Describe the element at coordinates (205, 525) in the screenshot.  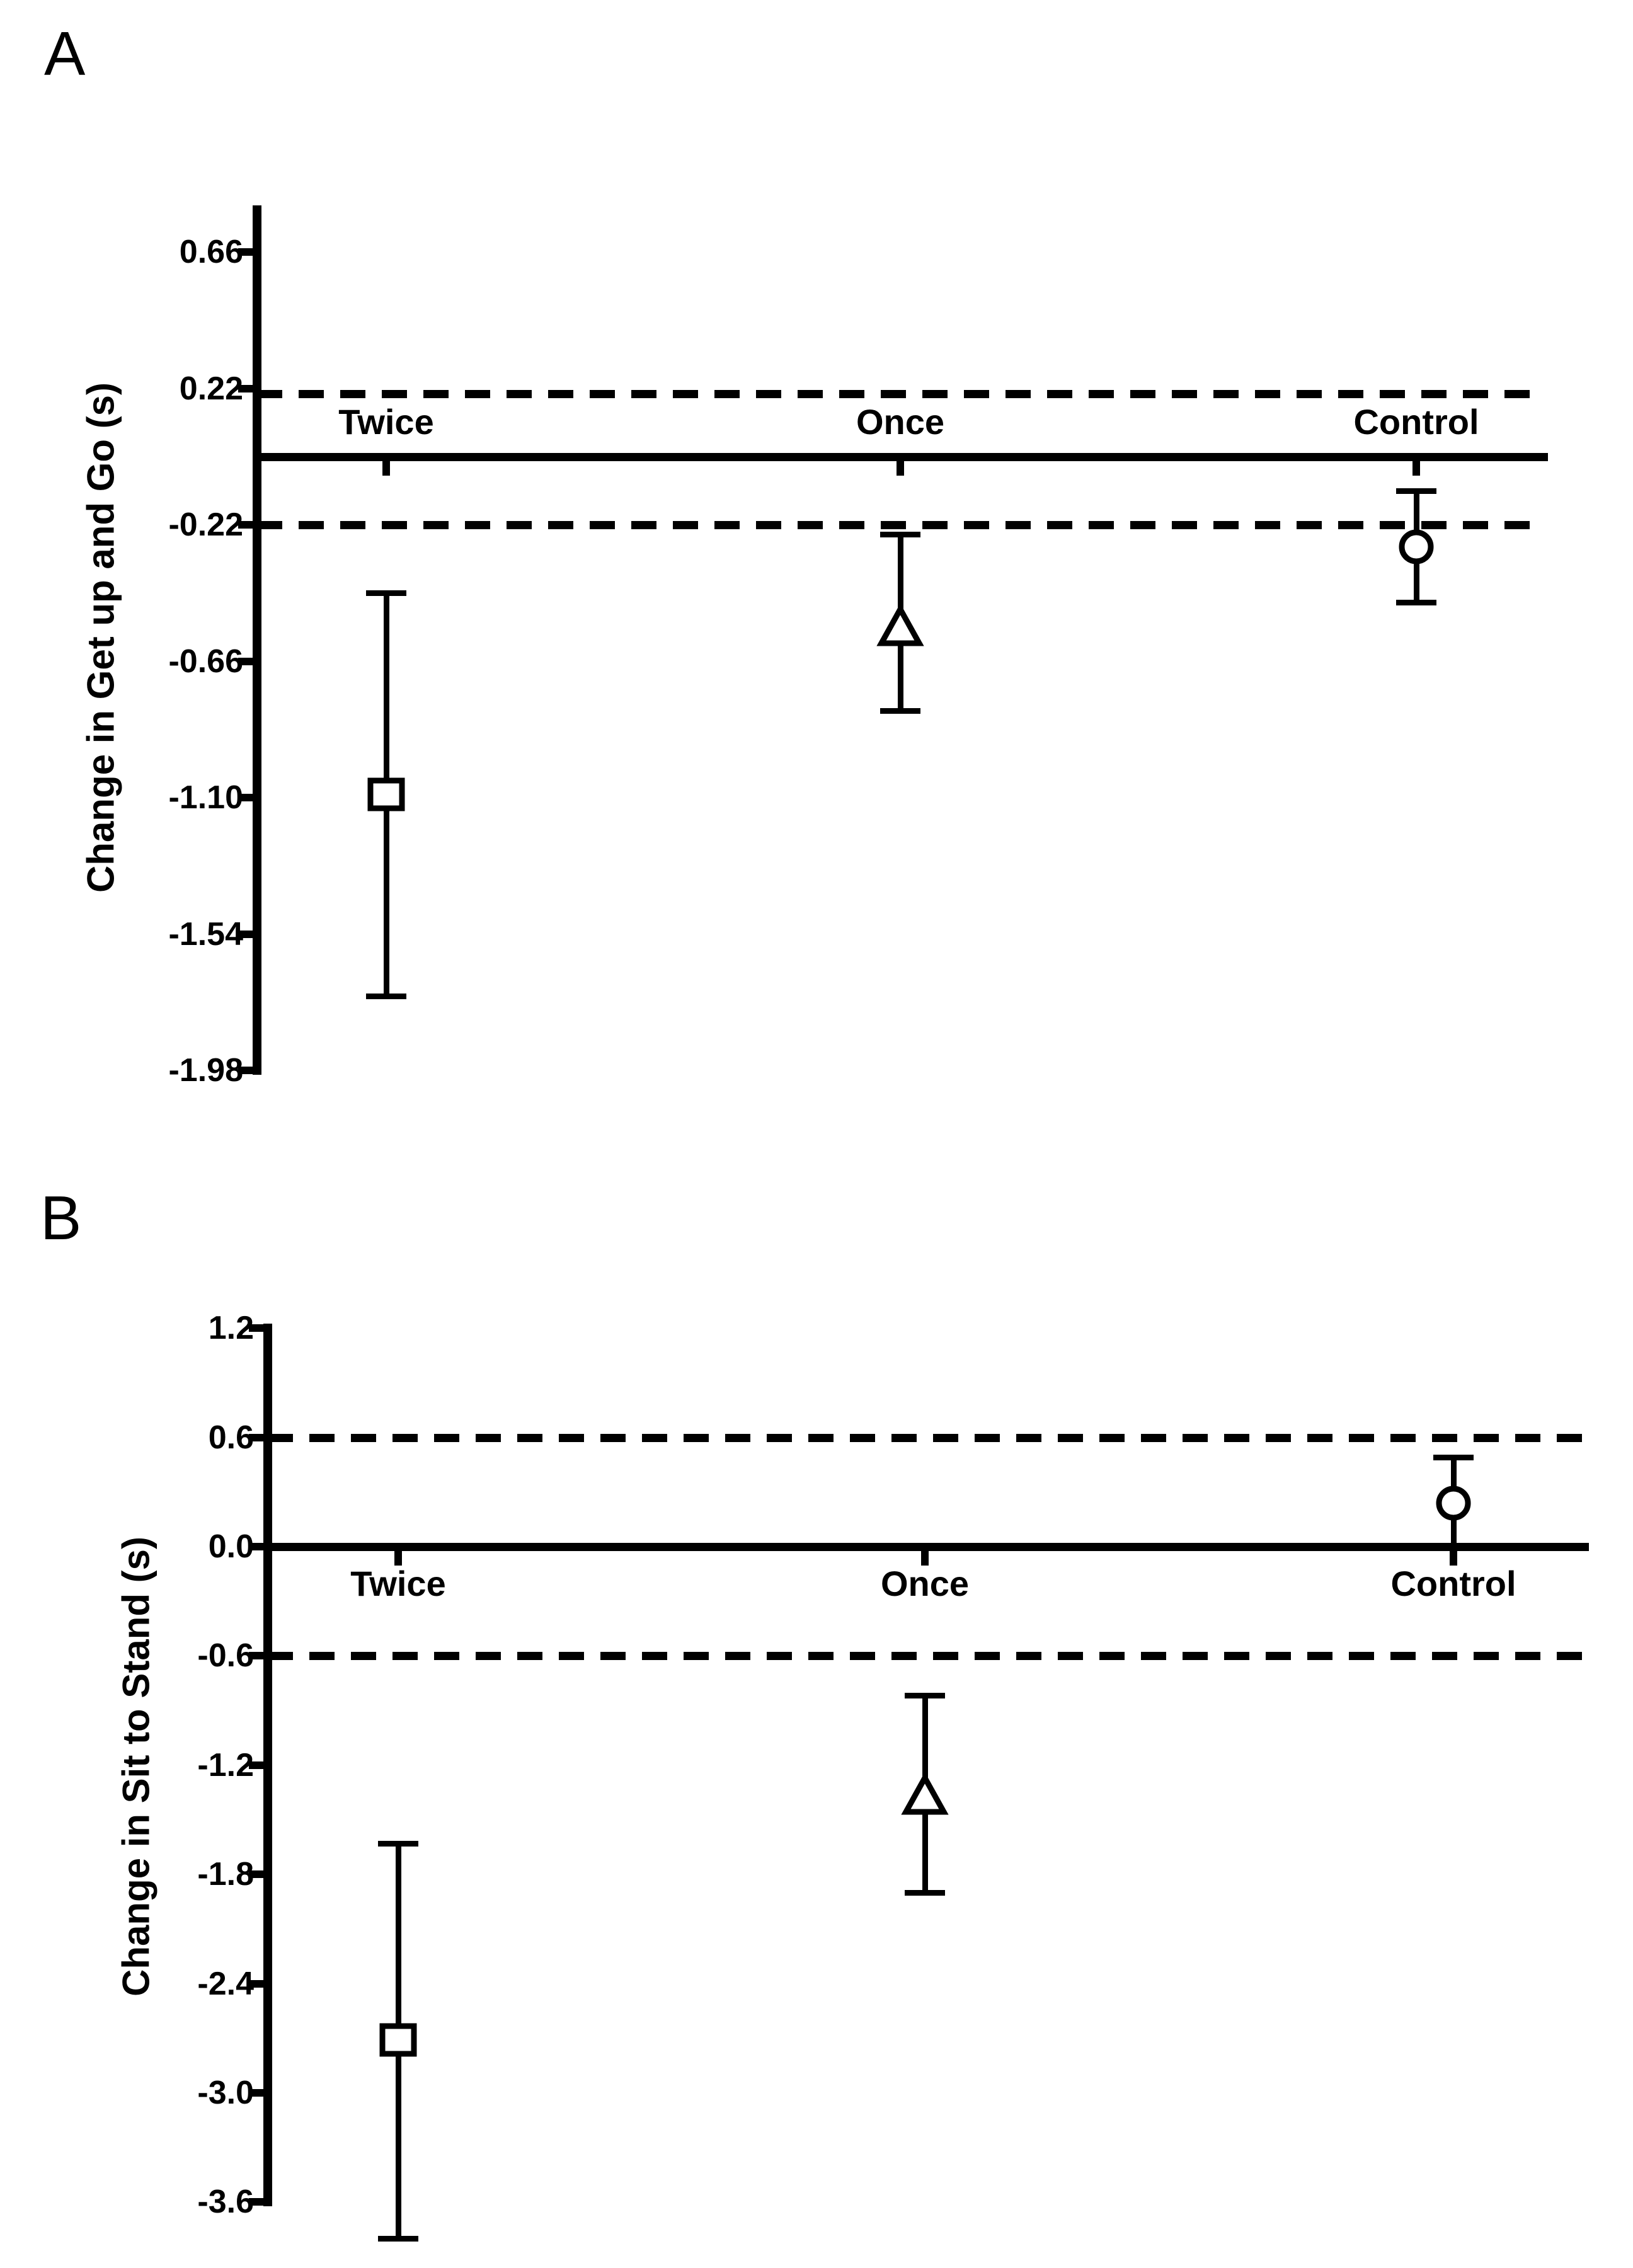
I see `y-tick-label-A: -0.22` at that location.